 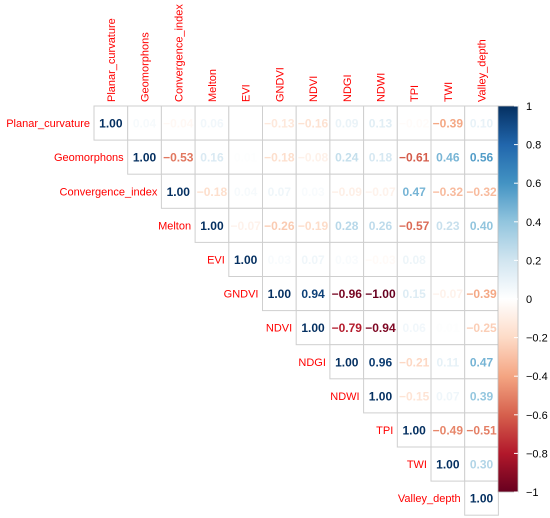 I want to click on colorbar-tick-label: 1, so click(x=529, y=107).